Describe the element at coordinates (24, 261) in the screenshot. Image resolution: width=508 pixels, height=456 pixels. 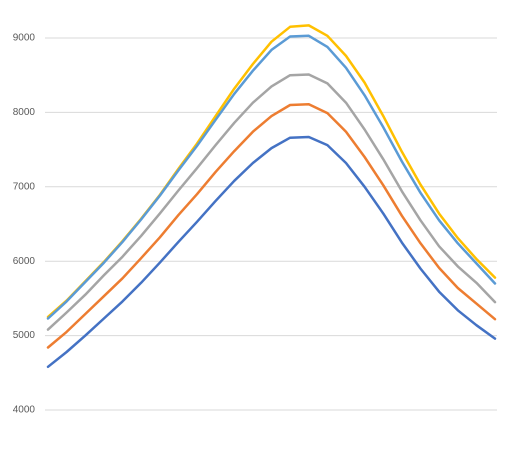
I see `y-tick-label: 6000` at that location.